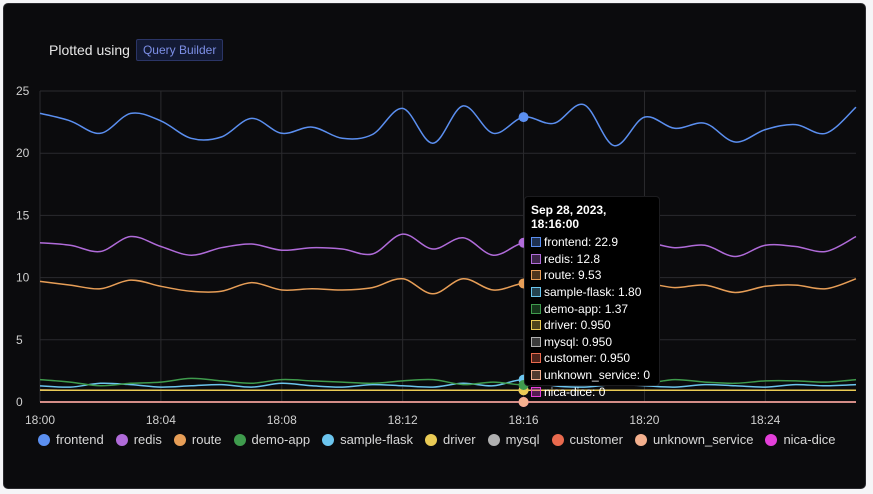  Describe the element at coordinates (522, 439) in the screenshot. I see `legend-label: mysql` at that location.